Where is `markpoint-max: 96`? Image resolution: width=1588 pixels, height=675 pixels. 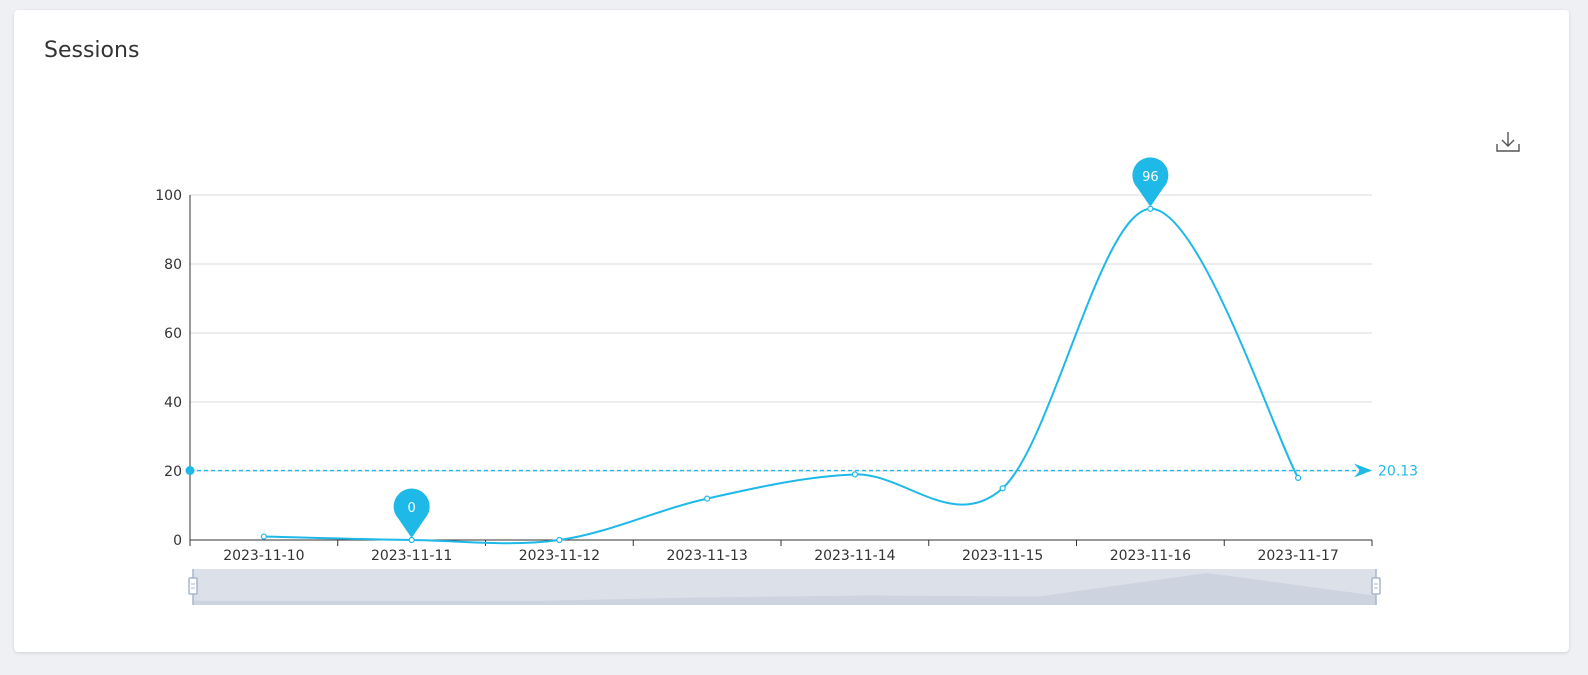 markpoint-max: 96 is located at coordinates (1150, 182).